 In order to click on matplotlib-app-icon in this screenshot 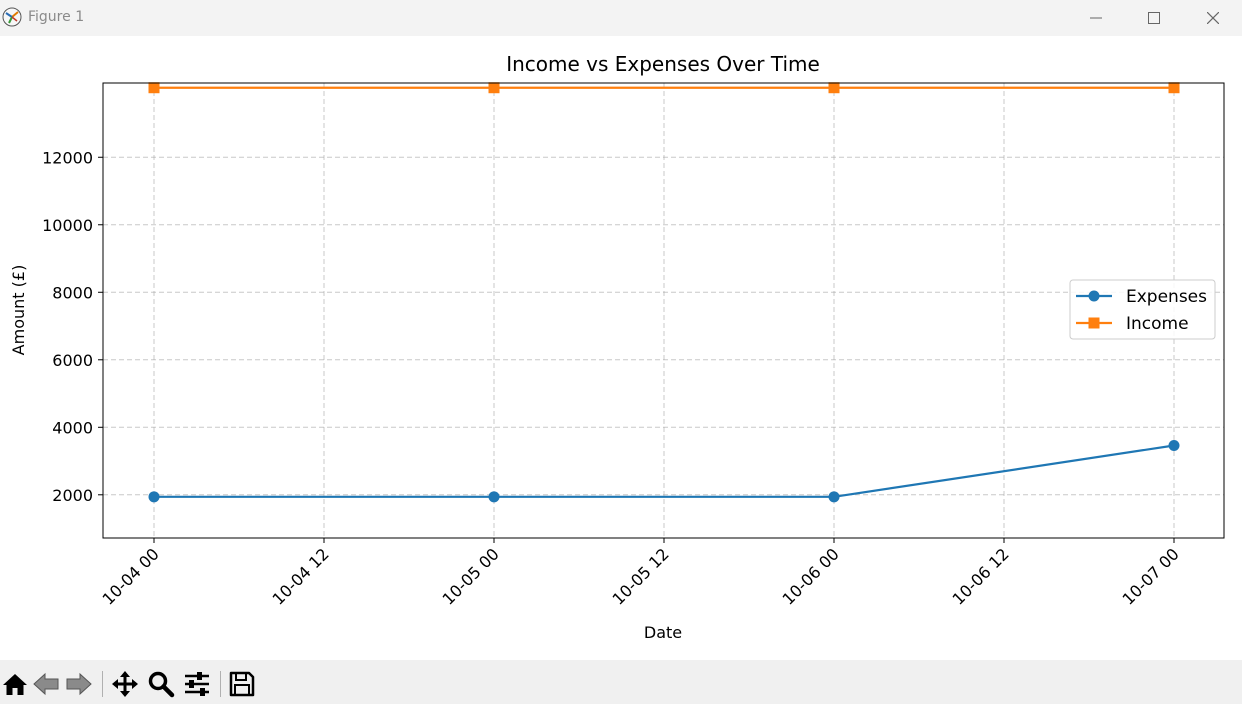, I will do `click(12, 17)`.